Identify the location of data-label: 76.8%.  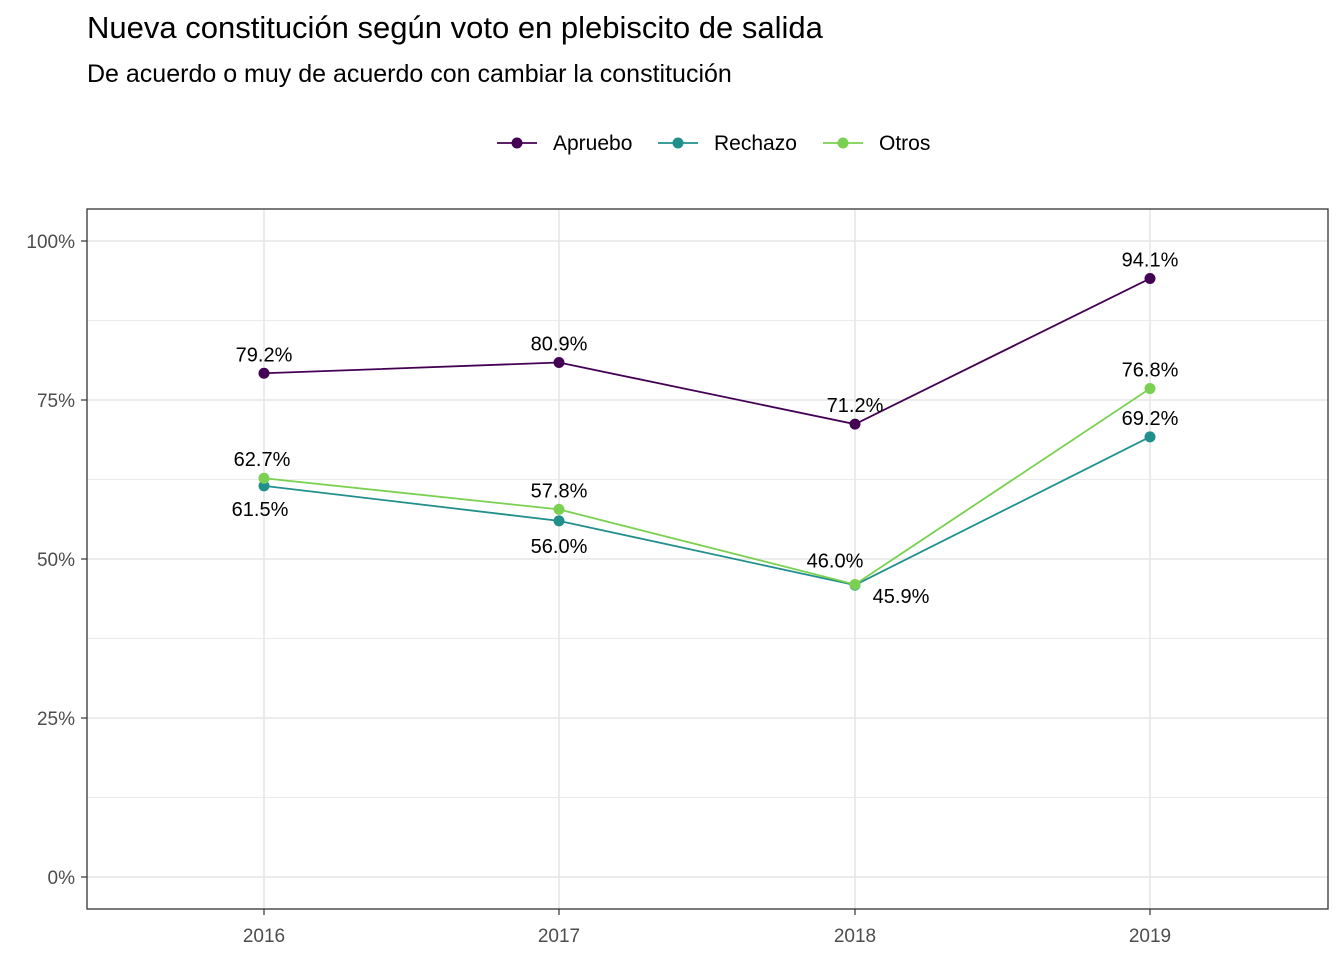
(1150, 371).